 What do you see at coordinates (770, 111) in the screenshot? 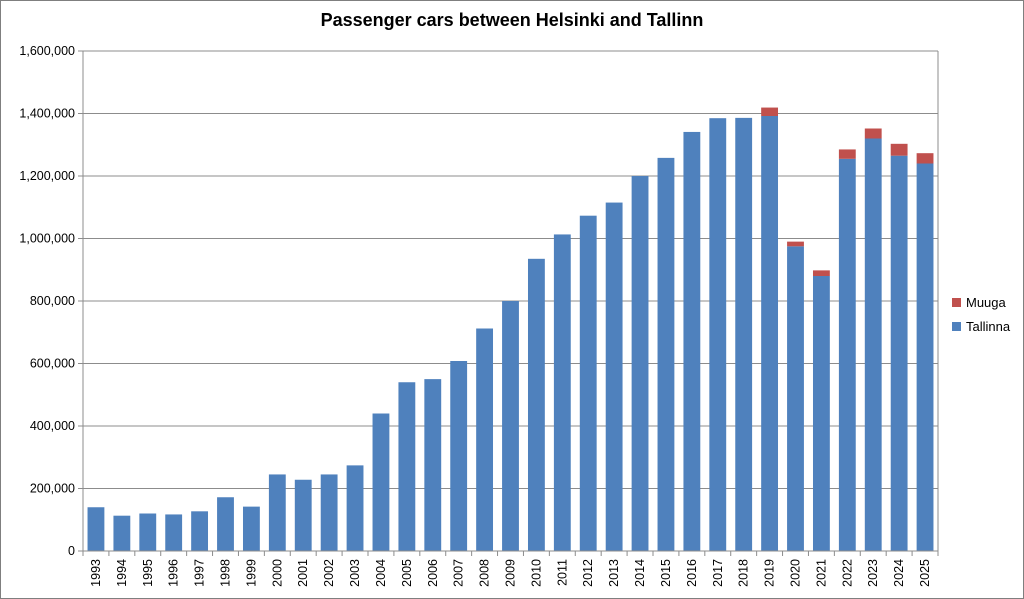
I see `bar-muuga-2019` at bounding box center [770, 111].